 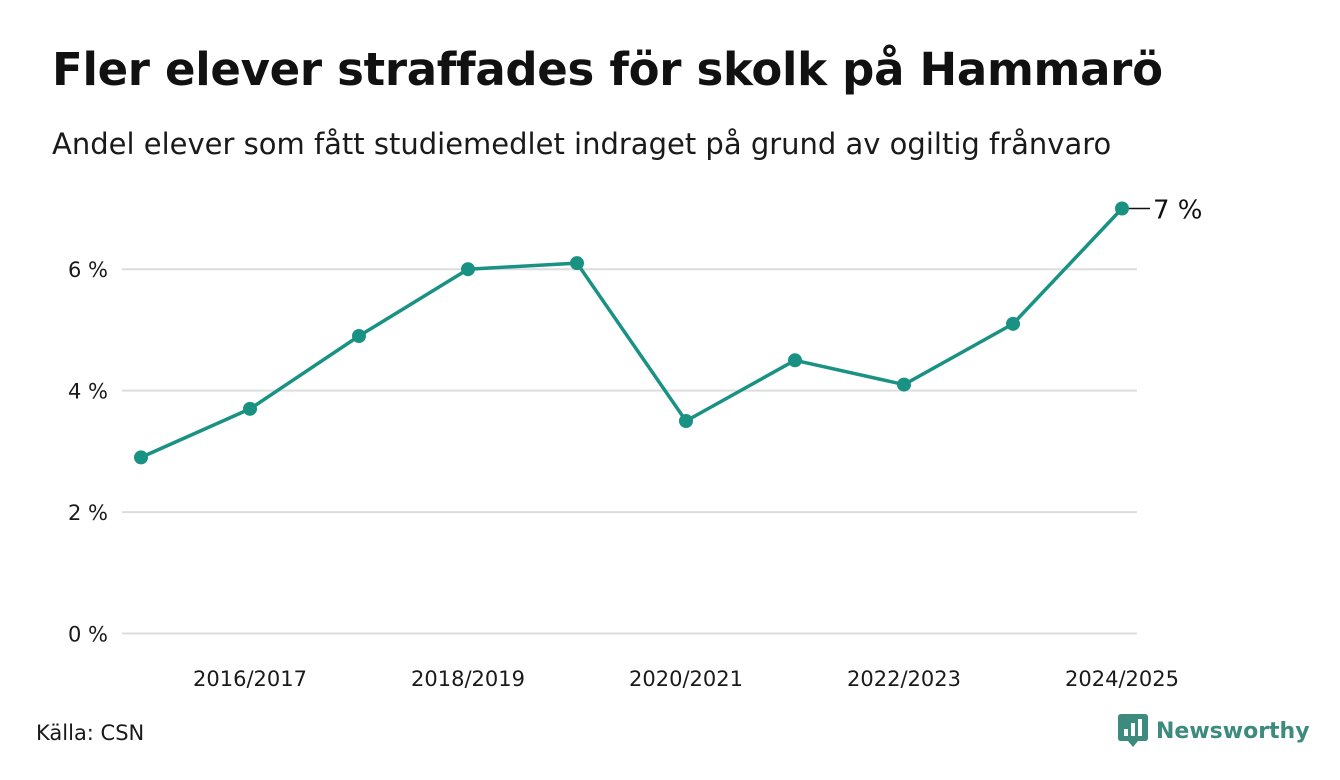 What do you see at coordinates (1233, 731) in the screenshot?
I see `brand-name: Newsworthy` at bounding box center [1233, 731].